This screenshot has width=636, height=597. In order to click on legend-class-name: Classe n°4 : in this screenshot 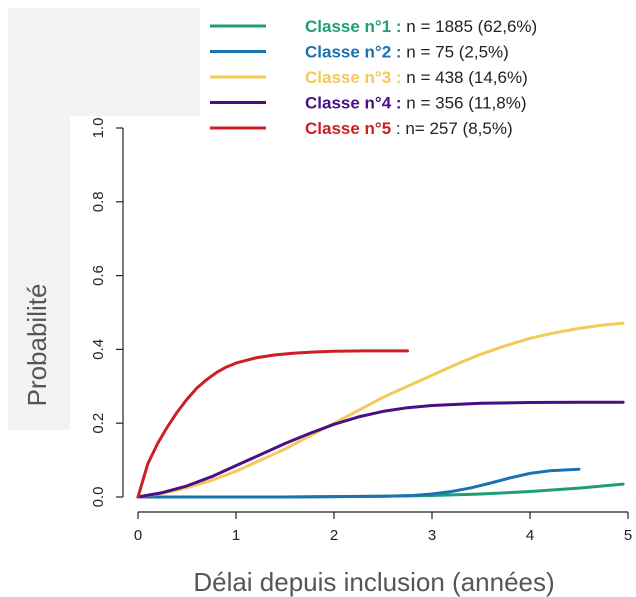, I will do `click(353, 103)`.